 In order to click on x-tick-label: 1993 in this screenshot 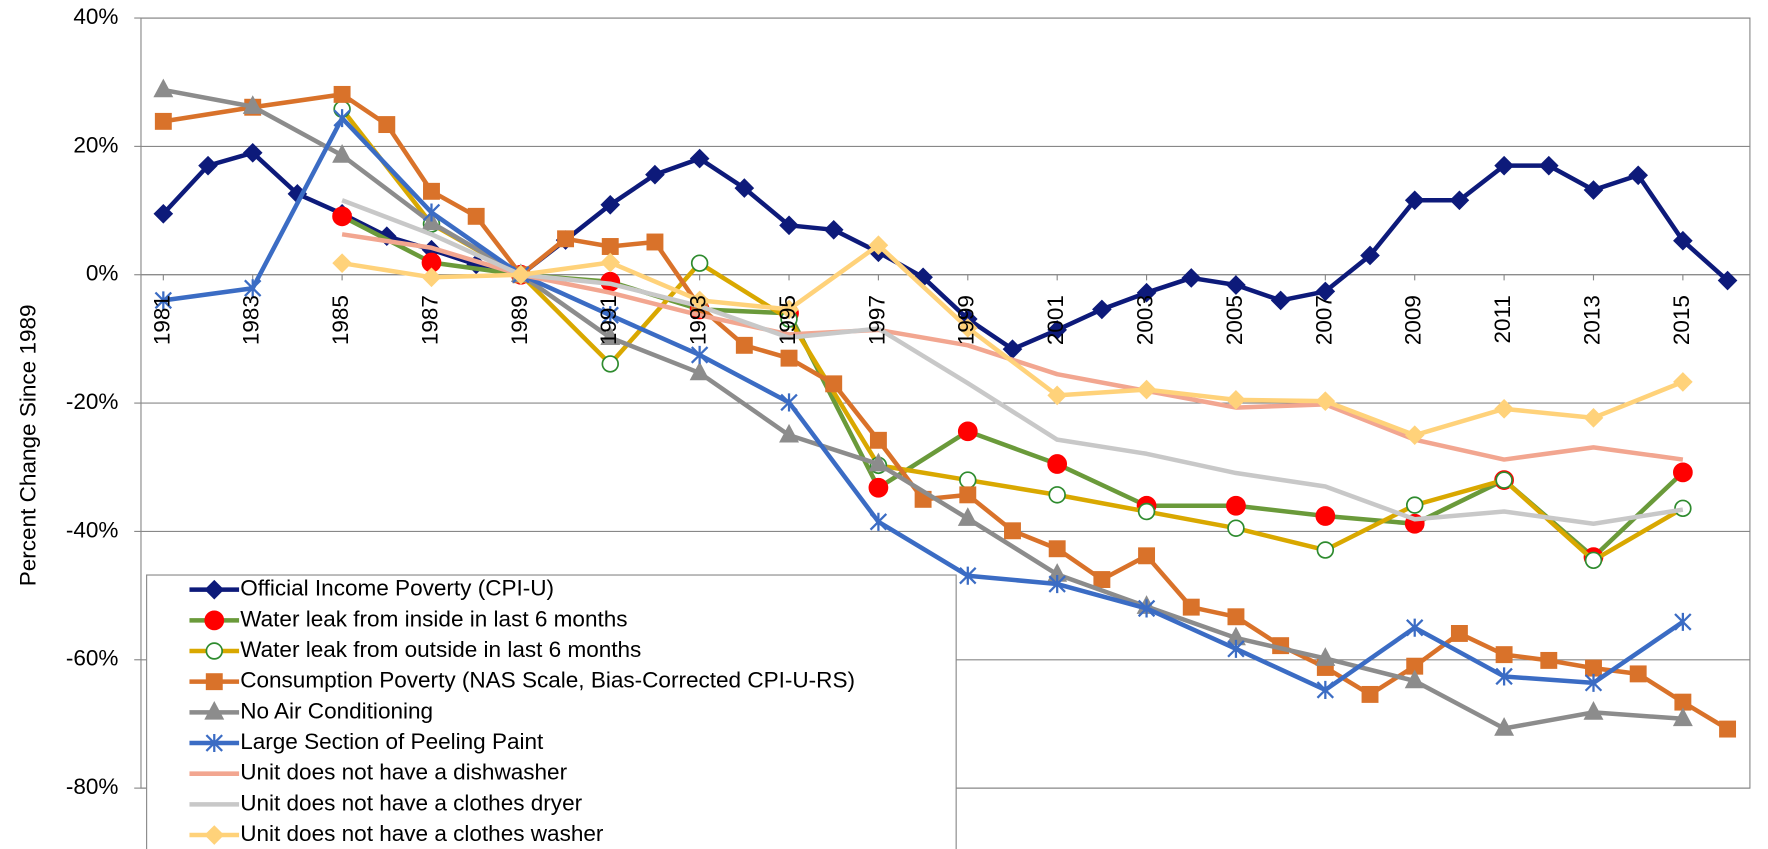, I will do `click(698, 320)`.